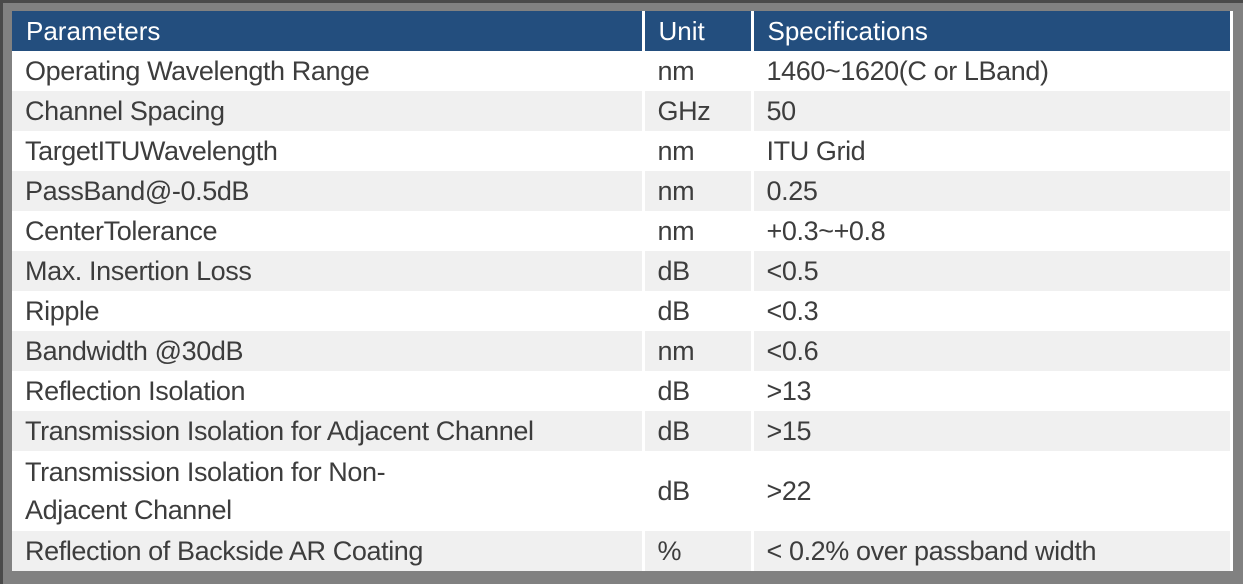  Describe the element at coordinates (990, 311) in the screenshot. I see `specification-cell: <0.3` at that location.